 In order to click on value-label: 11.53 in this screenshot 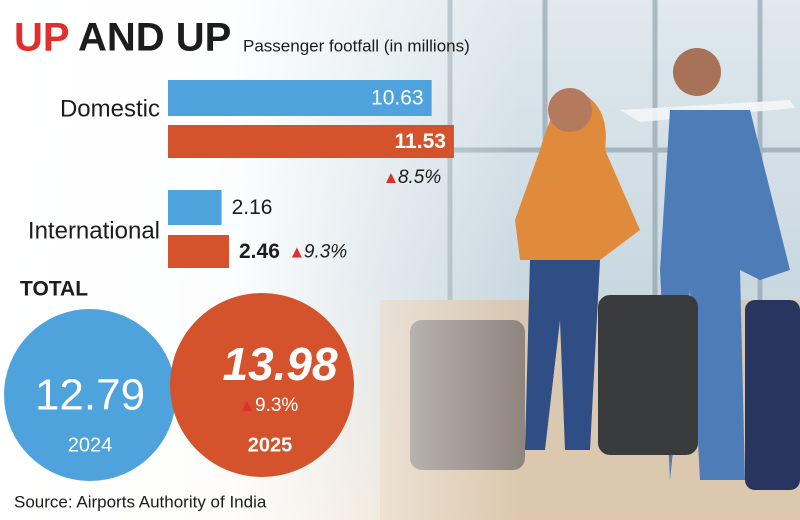, I will do `click(420, 141)`.